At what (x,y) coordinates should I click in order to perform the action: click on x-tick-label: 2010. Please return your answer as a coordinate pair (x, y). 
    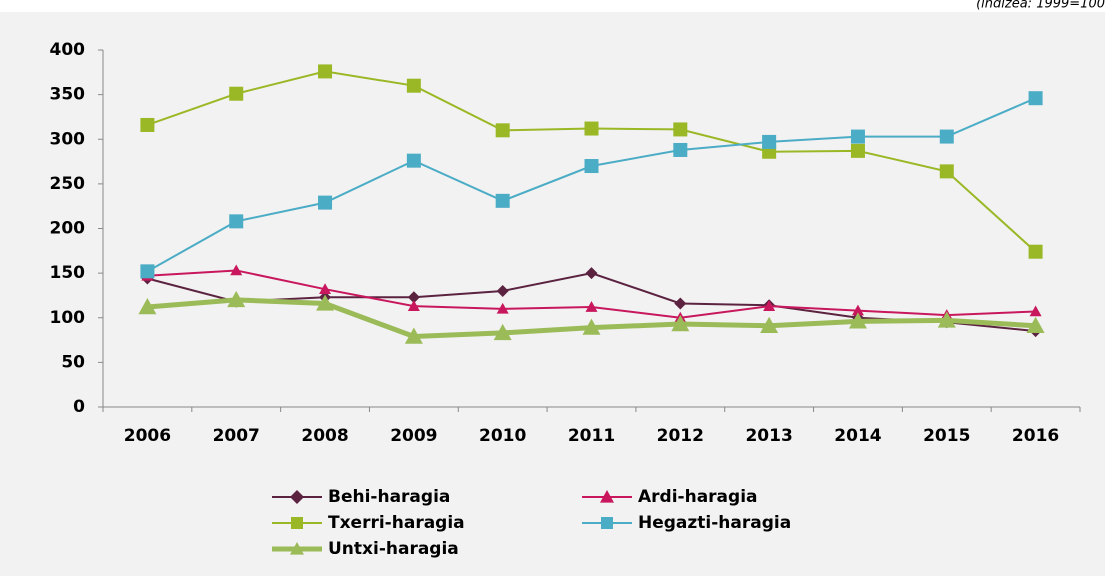
    Looking at the image, I should click on (502, 436).